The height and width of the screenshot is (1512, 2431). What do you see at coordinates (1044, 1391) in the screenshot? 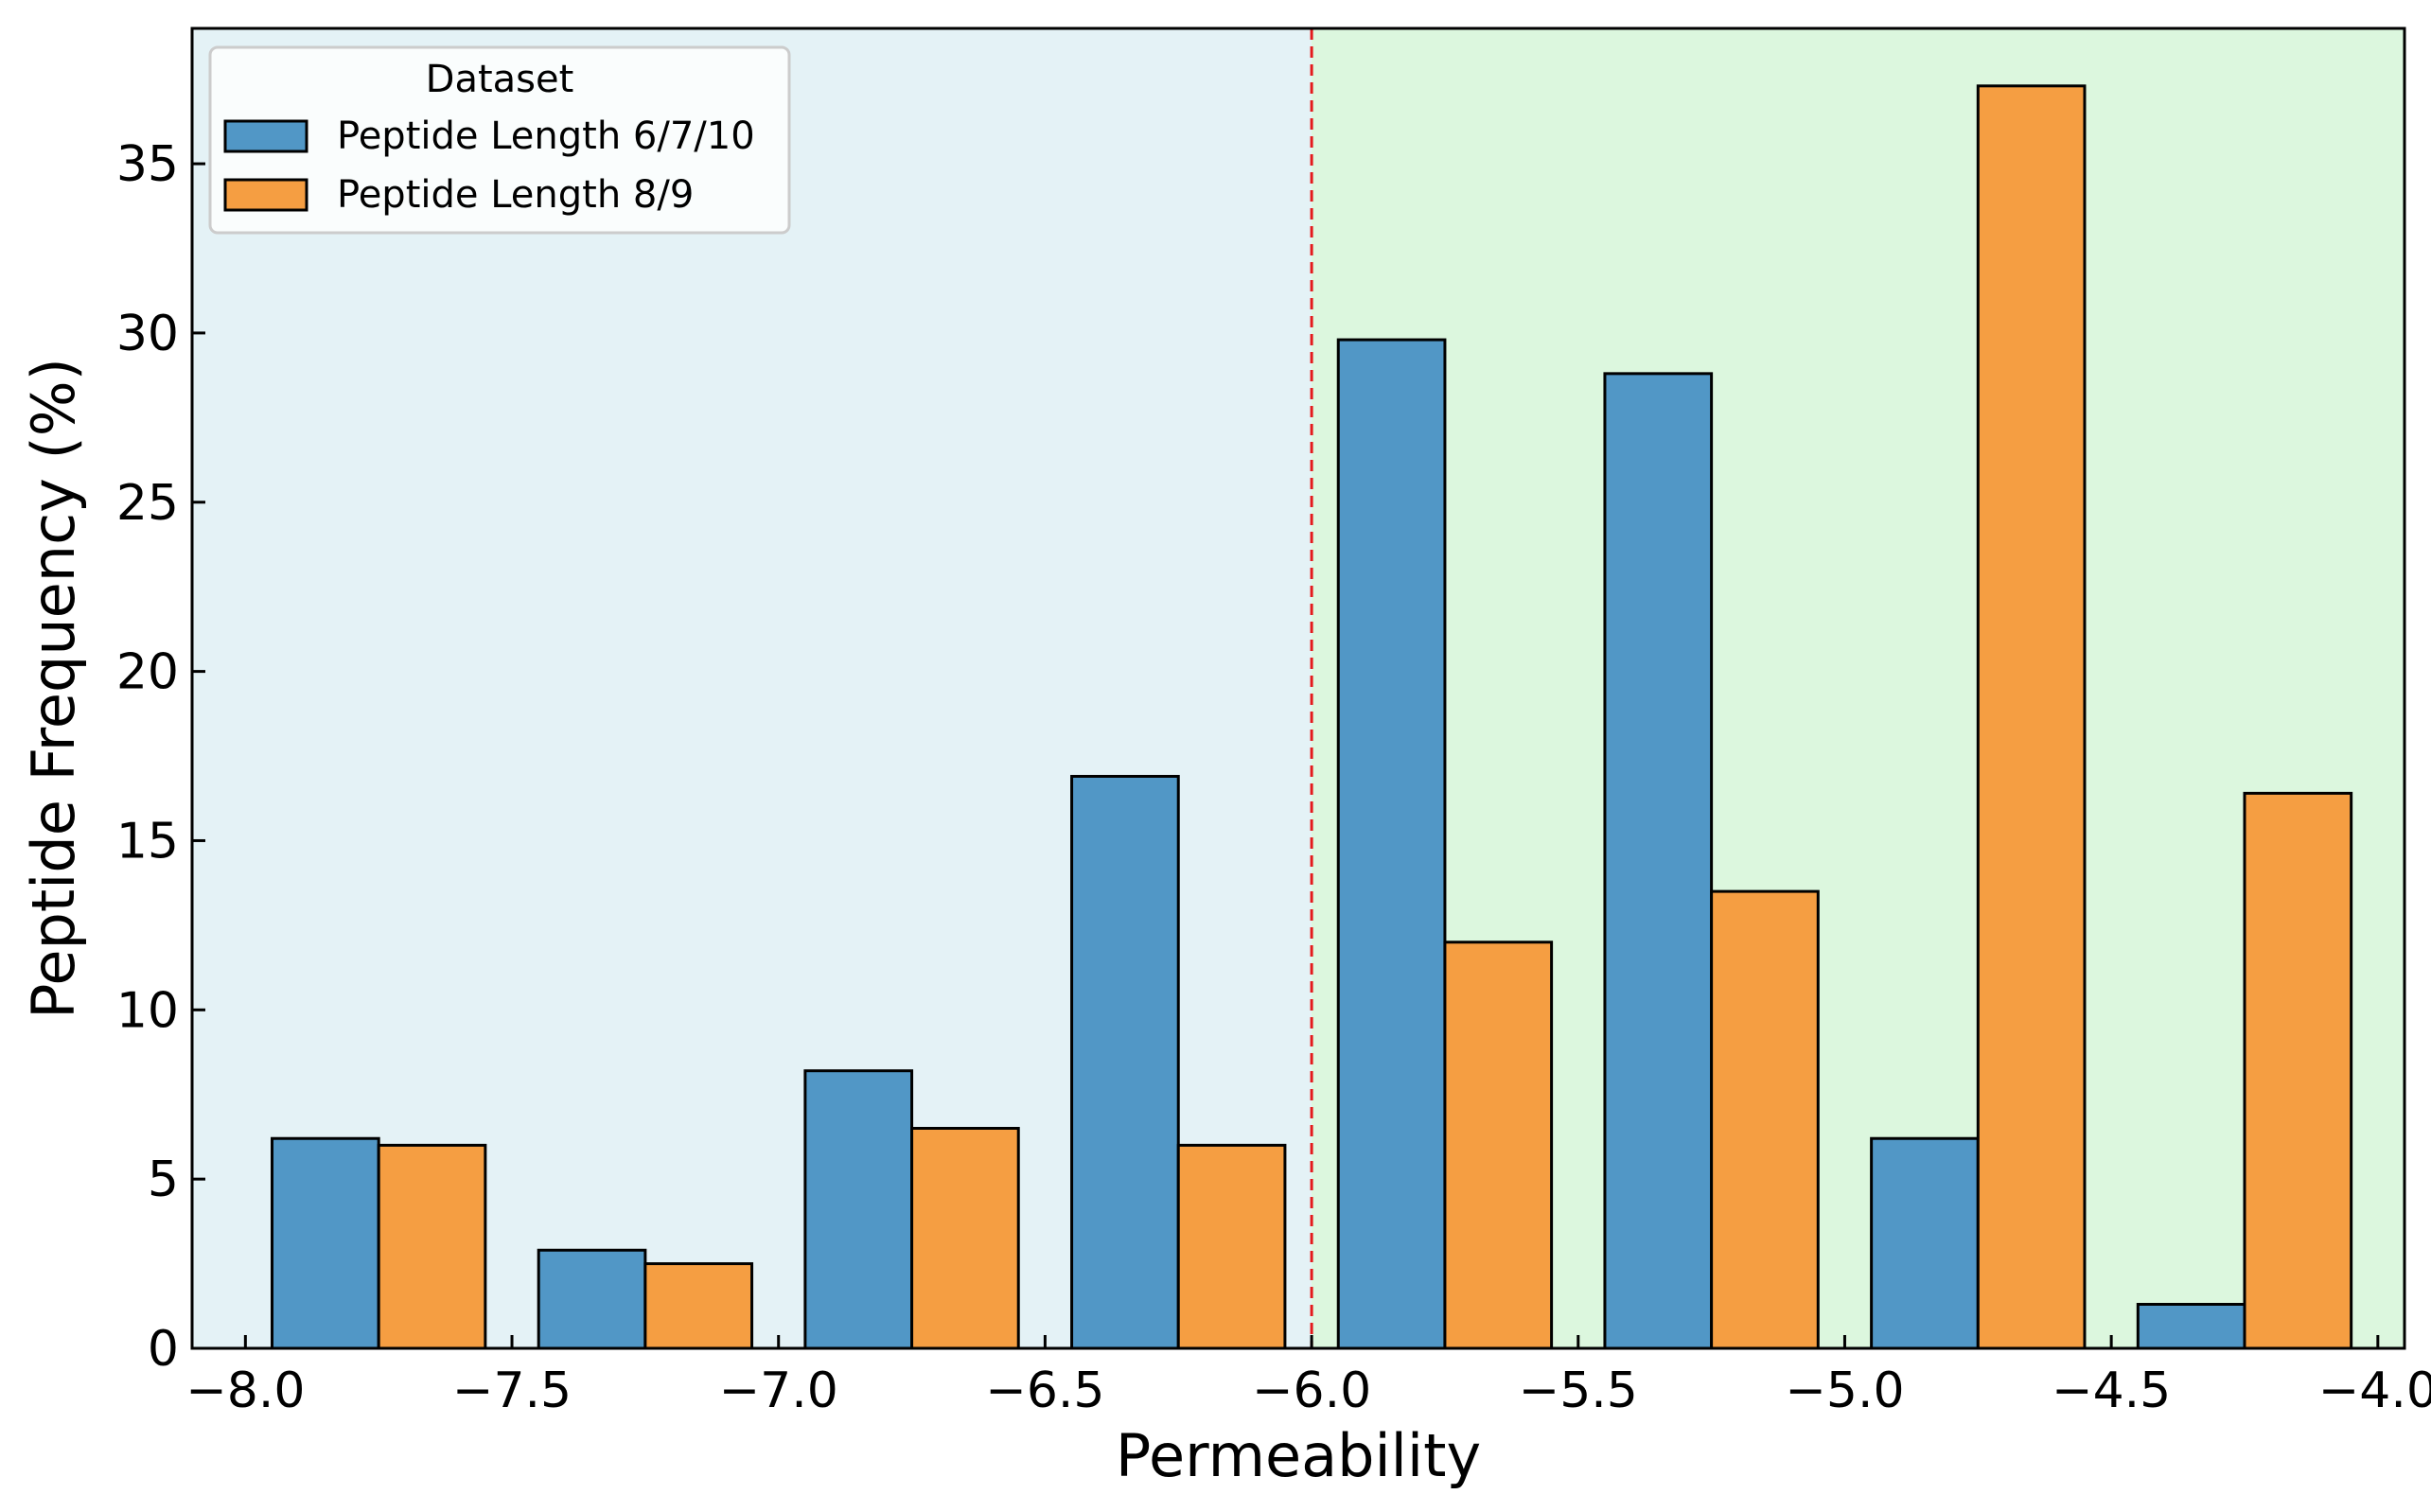
I see `x-tick-label: −6.5` at bounding box center [1044, 1391].